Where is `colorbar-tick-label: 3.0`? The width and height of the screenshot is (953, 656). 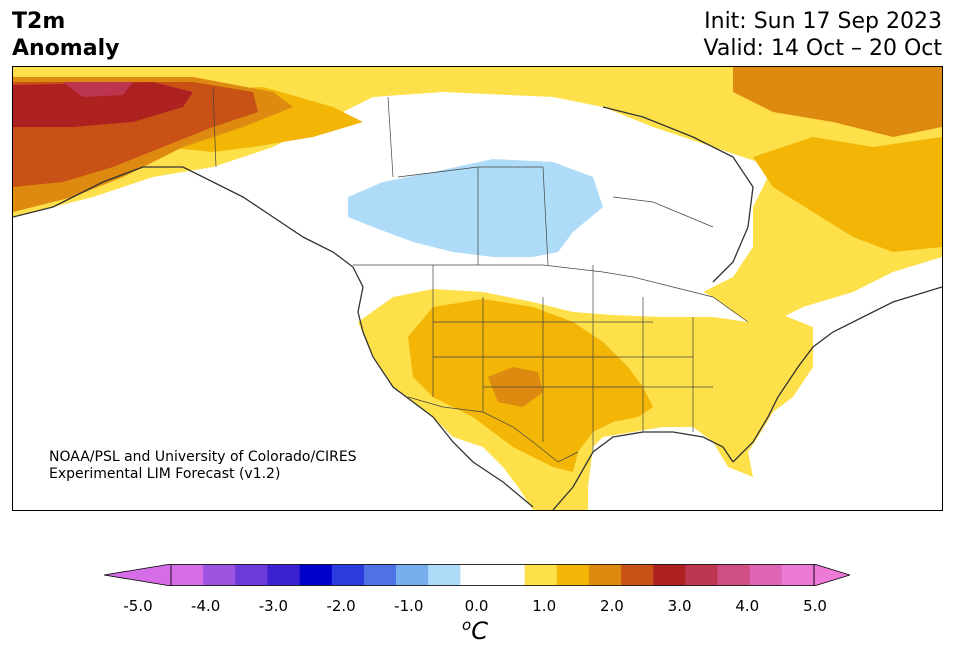
colorbar-tick-label: 3.0 is located at coordinates (679, 606).